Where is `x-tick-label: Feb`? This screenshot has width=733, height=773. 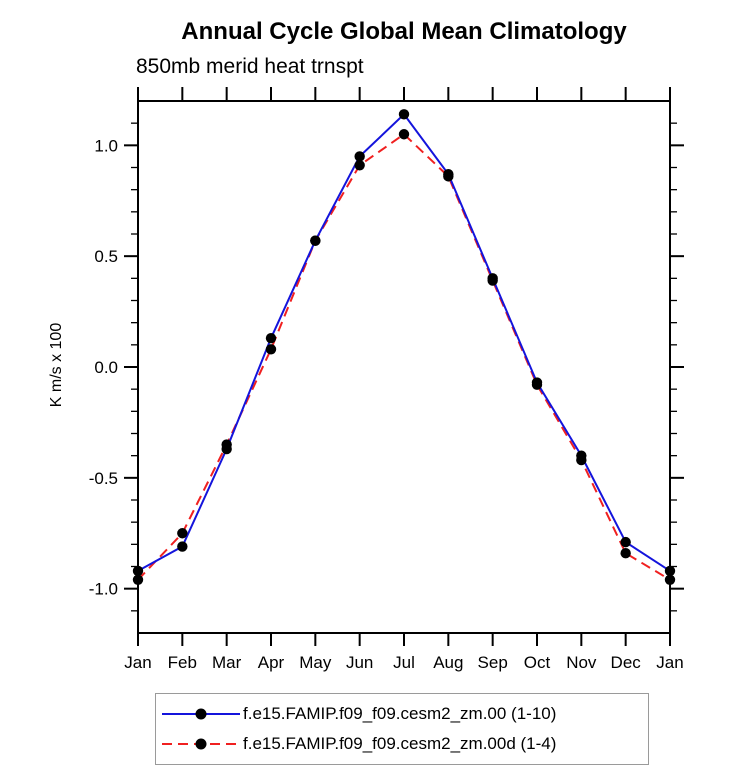 x-tick-label: Feb is located at coordinates (182, 662).